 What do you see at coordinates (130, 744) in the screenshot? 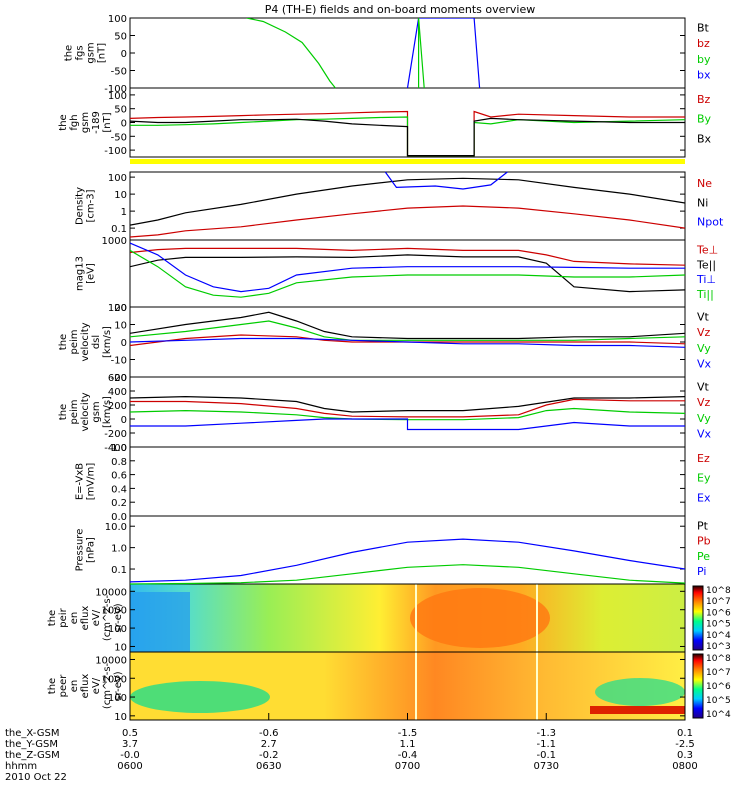
I see `time-axis-value: 3.7` at bounding box center [130, 744].